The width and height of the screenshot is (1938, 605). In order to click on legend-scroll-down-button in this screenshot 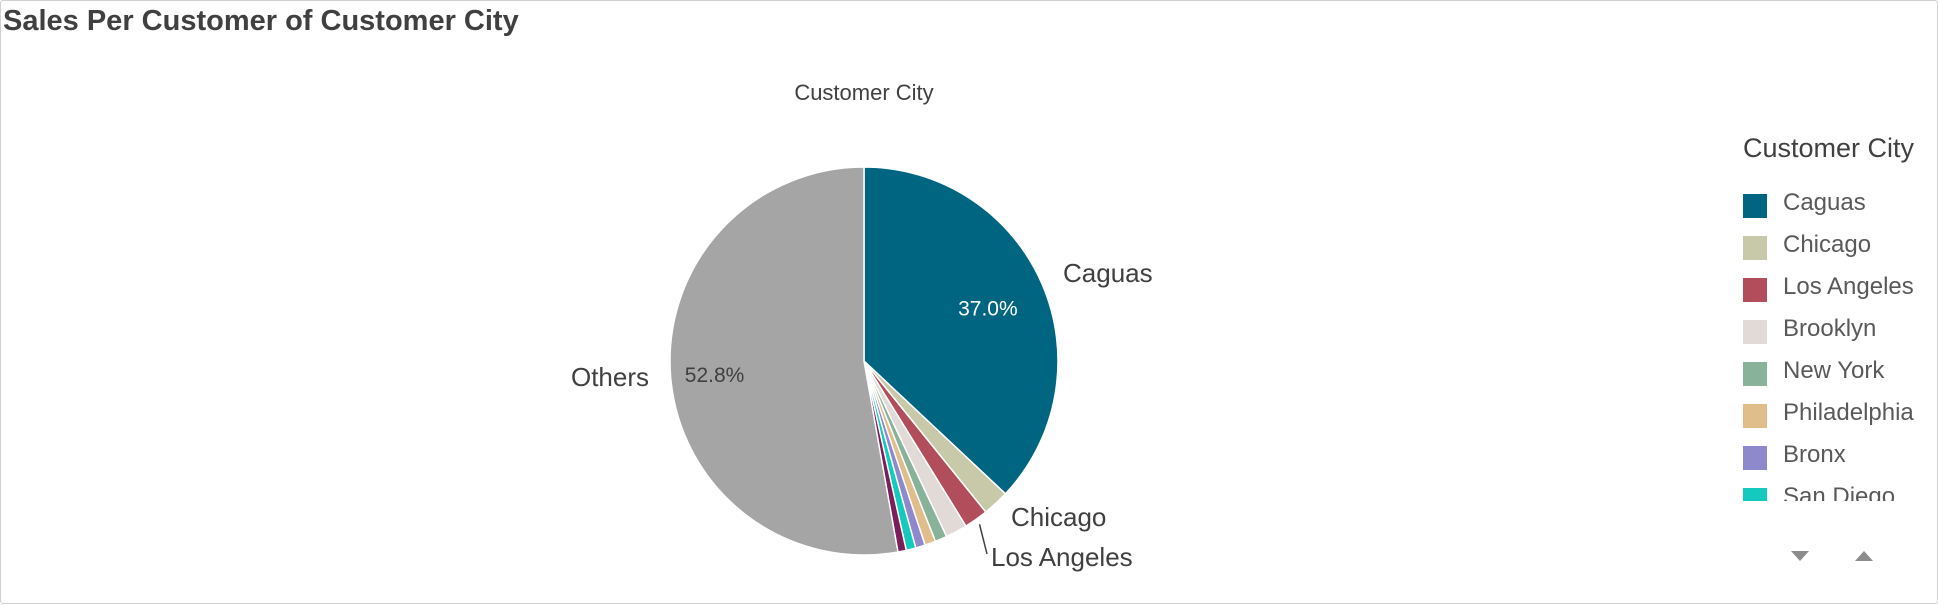, I will do `click(1800, 556)`.